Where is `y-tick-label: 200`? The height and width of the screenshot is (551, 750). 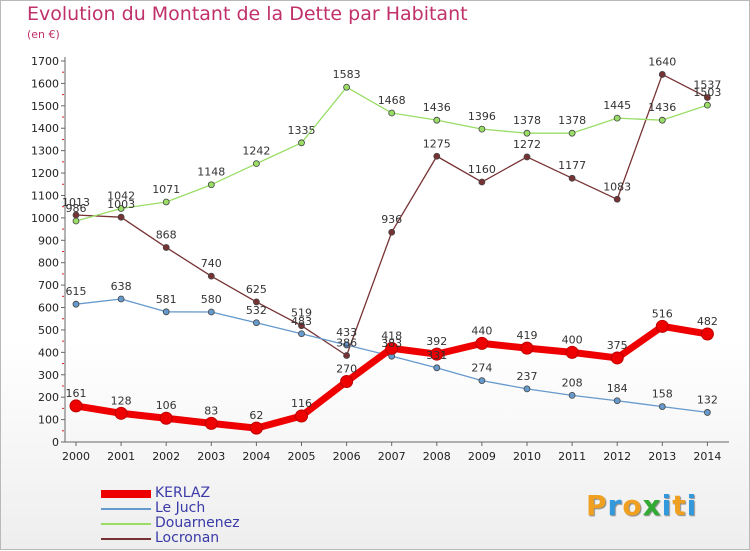
y-tick-label: 200 is located at coordinates (48, 397).